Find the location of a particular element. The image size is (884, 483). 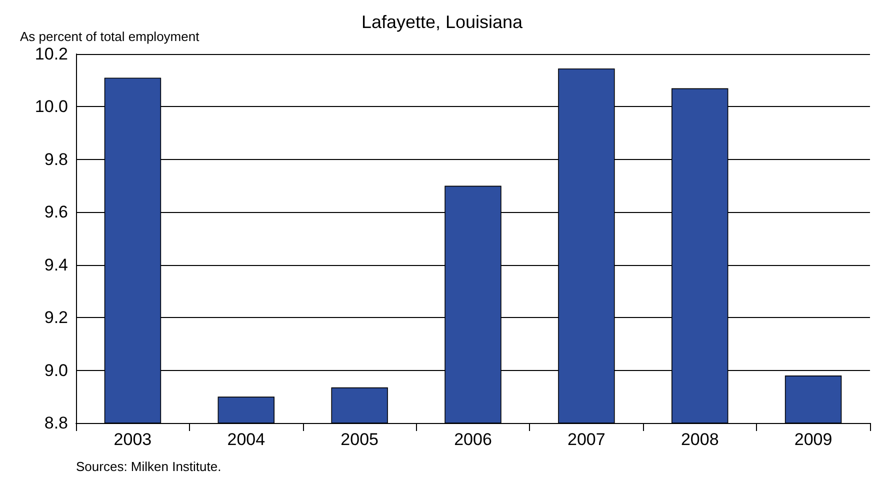

x-tick-label: 2004 is located at coordinates (246, 439).